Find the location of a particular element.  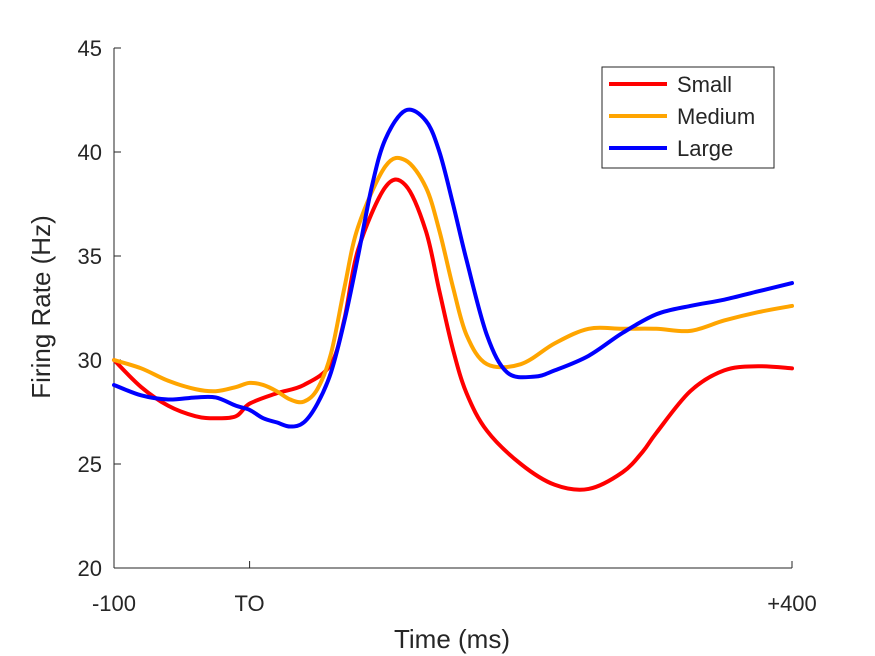

y-axis-label: Firing Rate (Hz) is located at coordinates (41, 306).